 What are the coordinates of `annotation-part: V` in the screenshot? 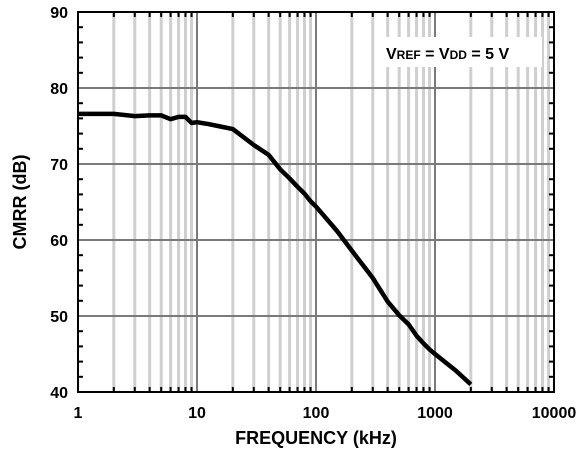 It's located at (391, 54).